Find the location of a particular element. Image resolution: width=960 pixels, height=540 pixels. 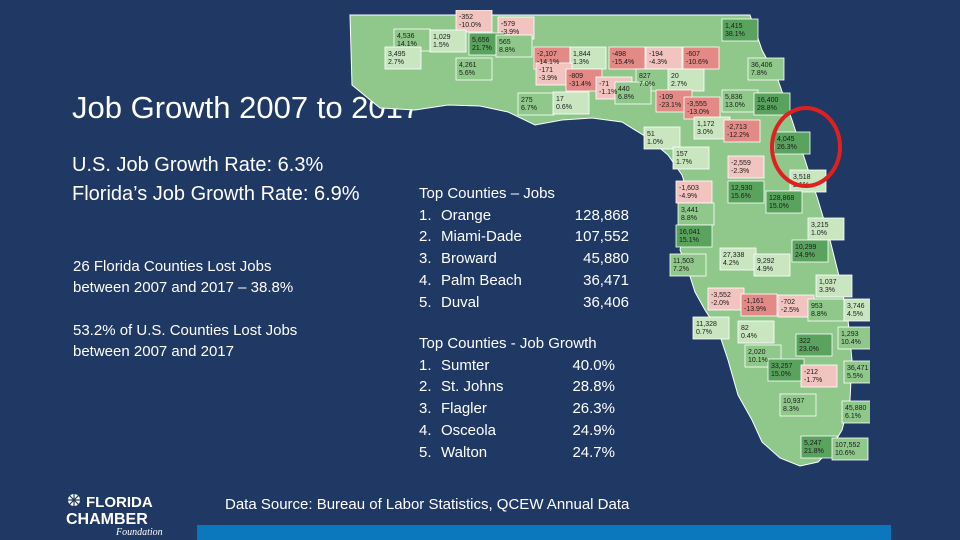

county-label: 1,844 1.3% is located at coordinates (582, 58).